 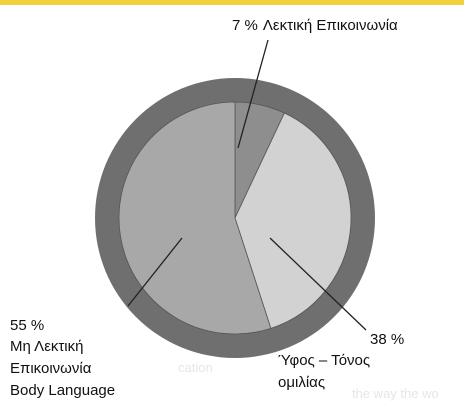 What do you see at coordinates (324, 360) in the screenshot?
I see `category-label: Ύφος – Τόνος` at bounding box center [324, 360].